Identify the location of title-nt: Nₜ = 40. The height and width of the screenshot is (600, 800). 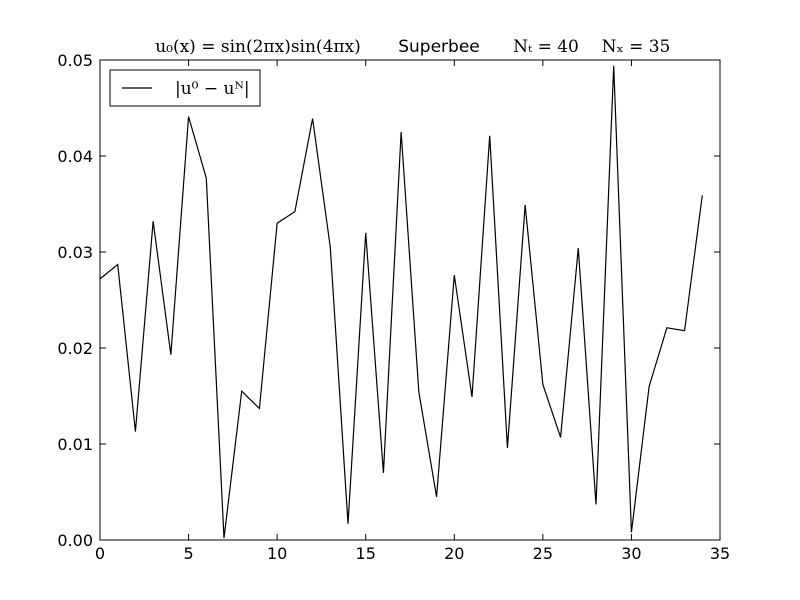
(546, 47).